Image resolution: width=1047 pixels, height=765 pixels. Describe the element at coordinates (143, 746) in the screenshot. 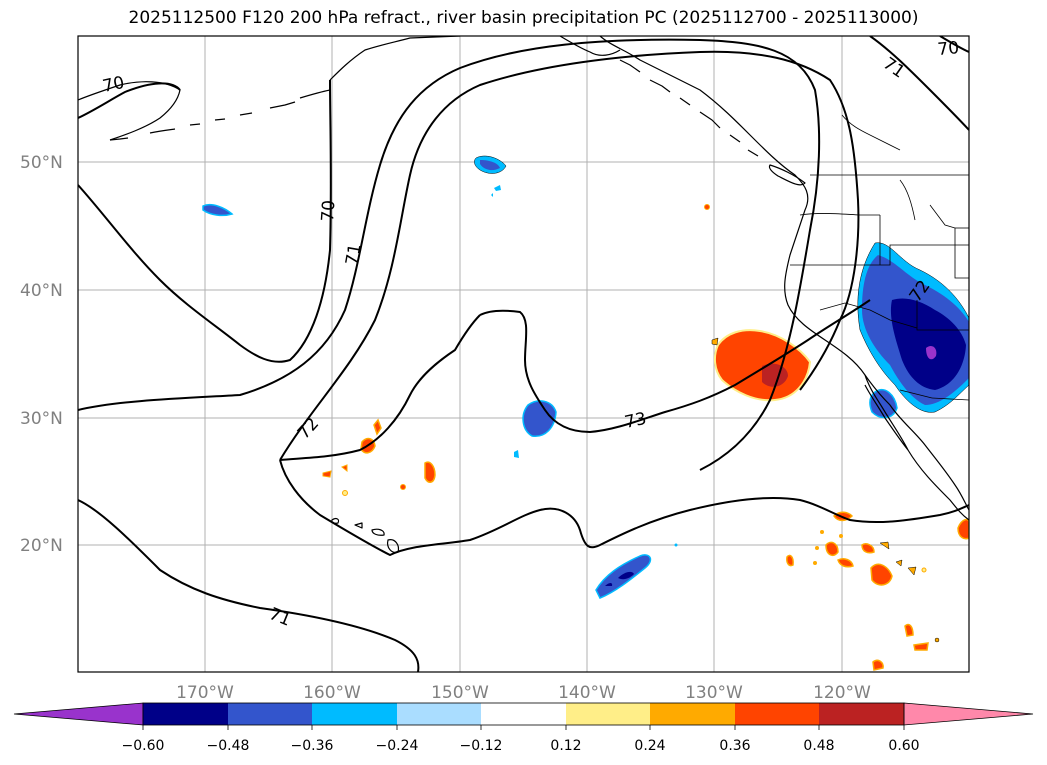

I see `colorbar-tick-label: −0.60` at that location.